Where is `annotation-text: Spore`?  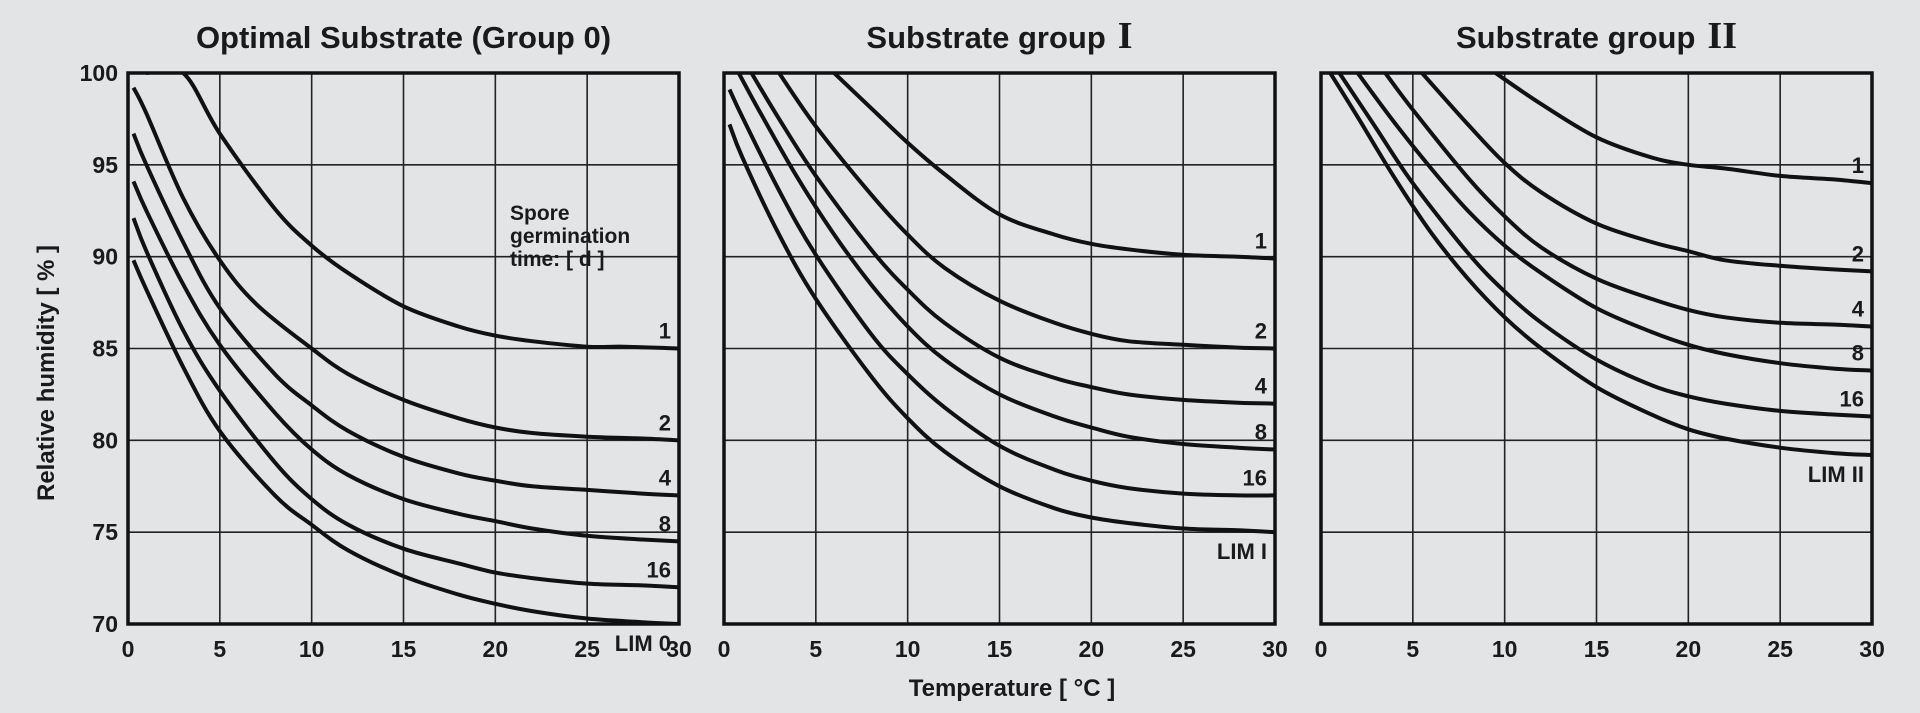 annotation-text: Spore is located at coordinates (540, 213).